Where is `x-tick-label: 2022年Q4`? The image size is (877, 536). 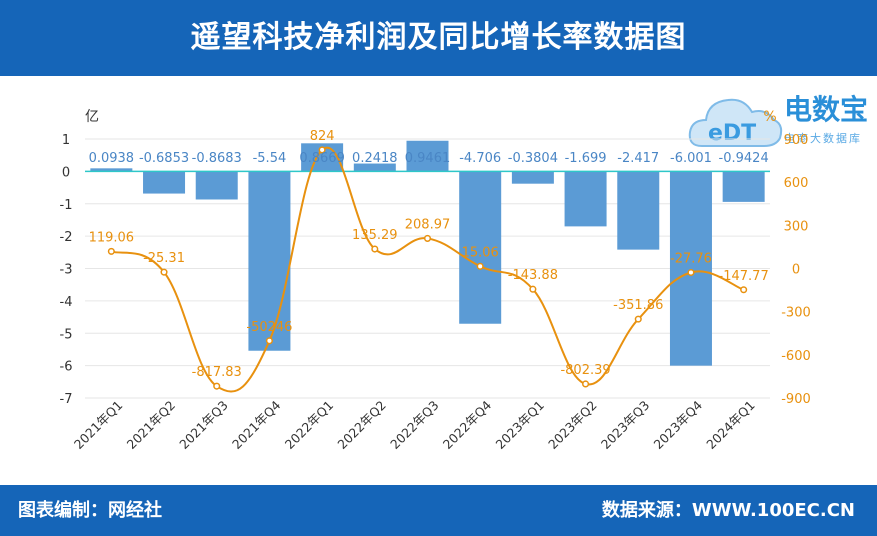 x-tick-label: 2022年Q4 is located at coordinates (467, 424).